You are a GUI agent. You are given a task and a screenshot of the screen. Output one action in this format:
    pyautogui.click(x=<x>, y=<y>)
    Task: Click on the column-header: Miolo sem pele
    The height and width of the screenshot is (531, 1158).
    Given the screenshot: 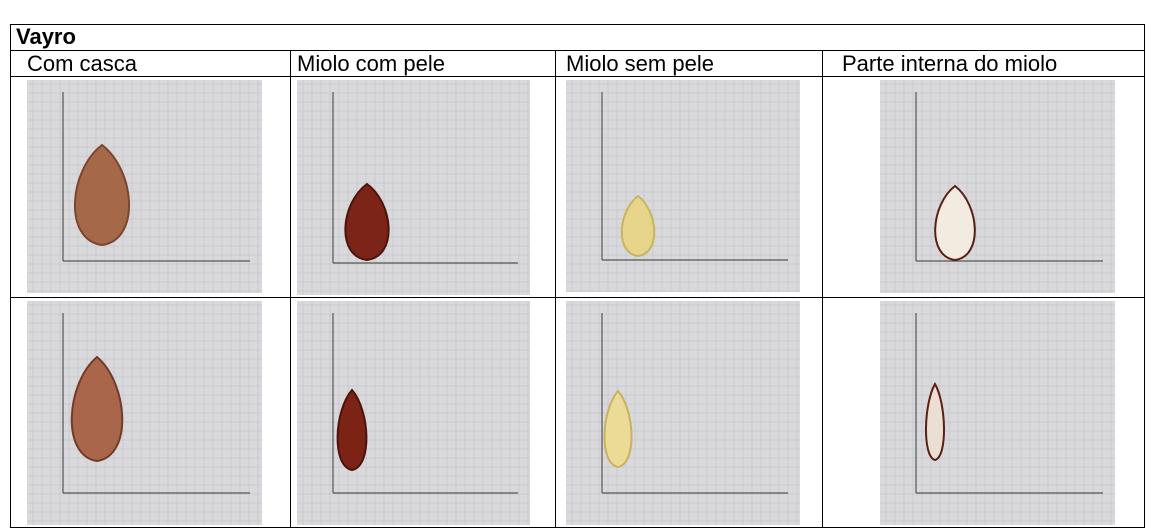 What is the action you would take?
    pyautogui.click(x=640, y=63)
    